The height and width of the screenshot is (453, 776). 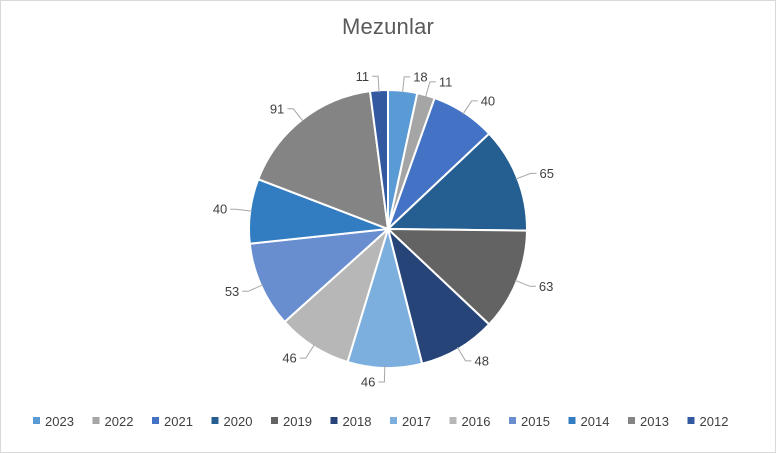 I want to click on leader-line-2014, so click(x=241, y=210).